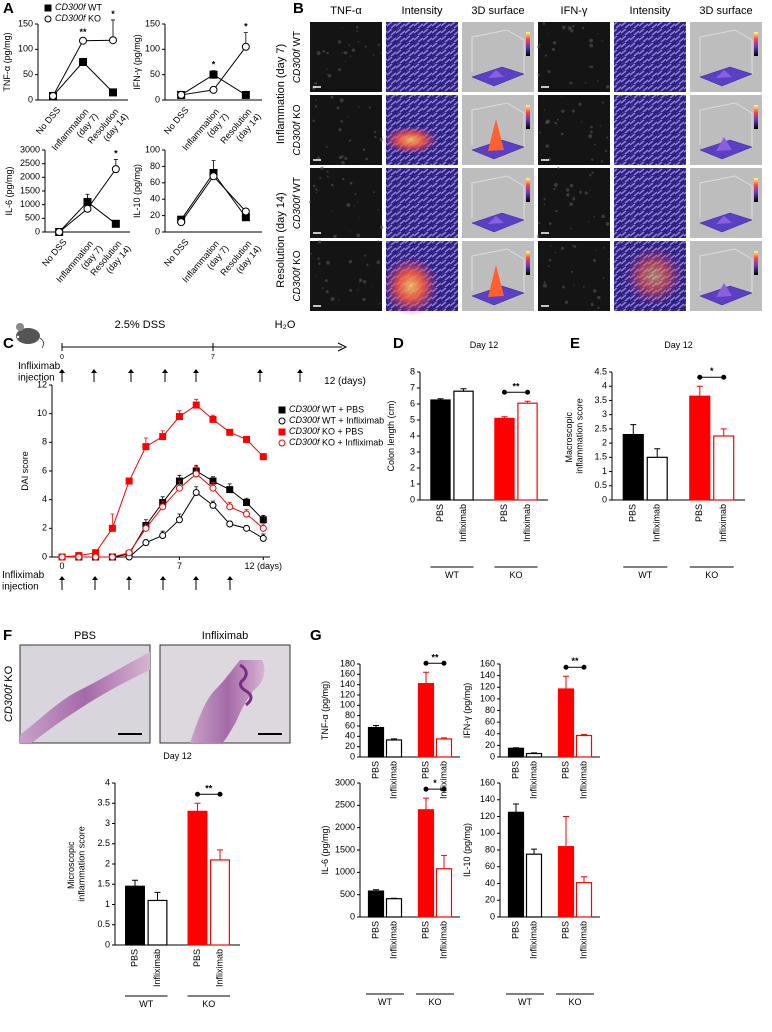 This screenshot has height=1032, width=772. Describe the element at coordinates (225, 636) in the screenshot. I see `image-header: Infliximab` at that location.